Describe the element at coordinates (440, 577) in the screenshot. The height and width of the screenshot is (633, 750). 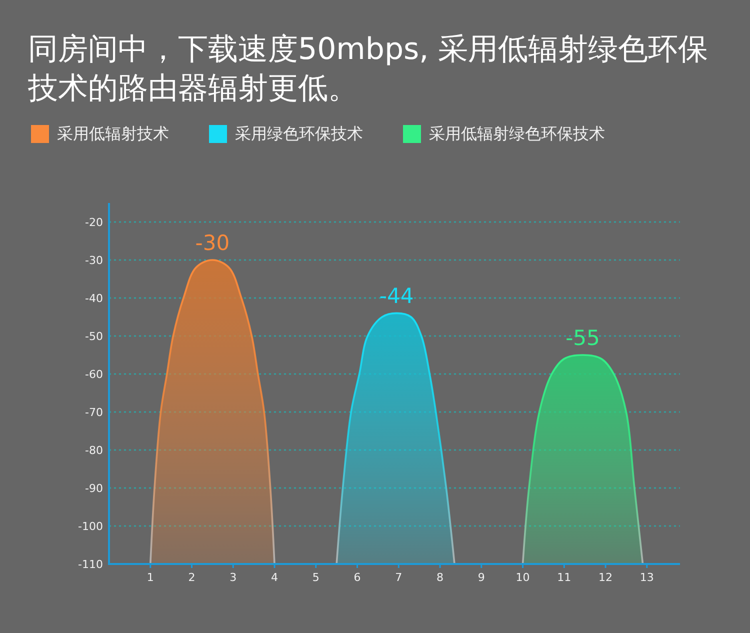
I see `x-tick-label: 8` at that location.